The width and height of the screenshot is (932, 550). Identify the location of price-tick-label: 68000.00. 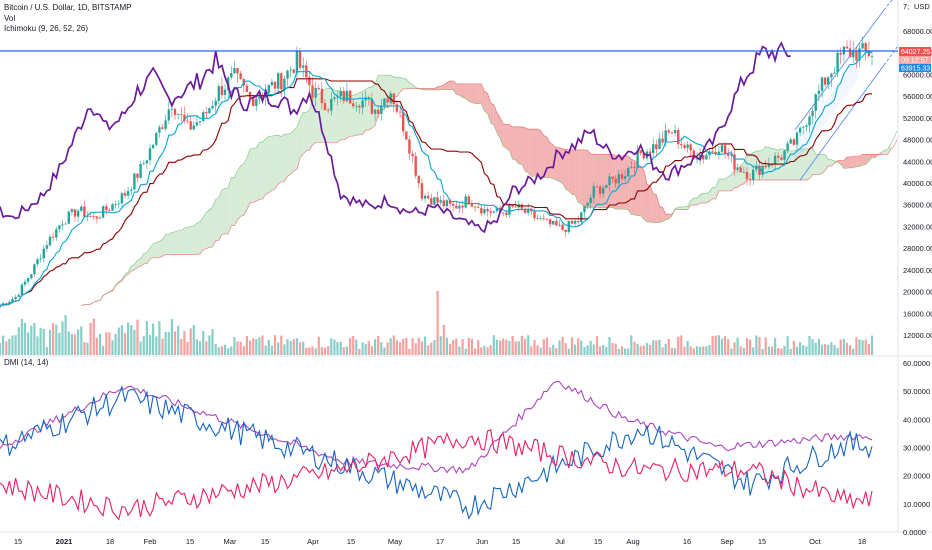
(917, 31).